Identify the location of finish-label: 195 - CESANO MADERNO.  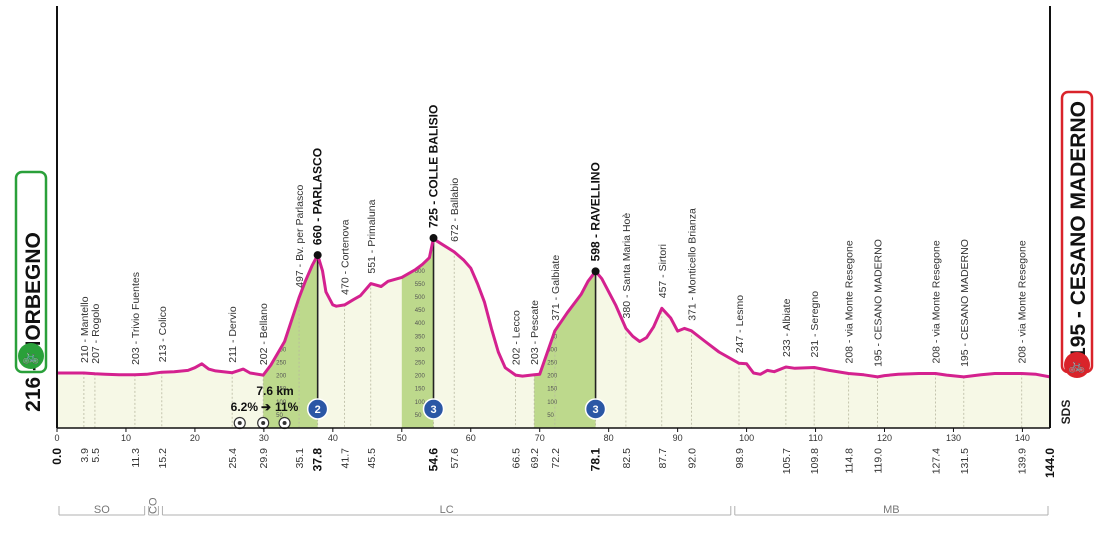
(1078, 230).